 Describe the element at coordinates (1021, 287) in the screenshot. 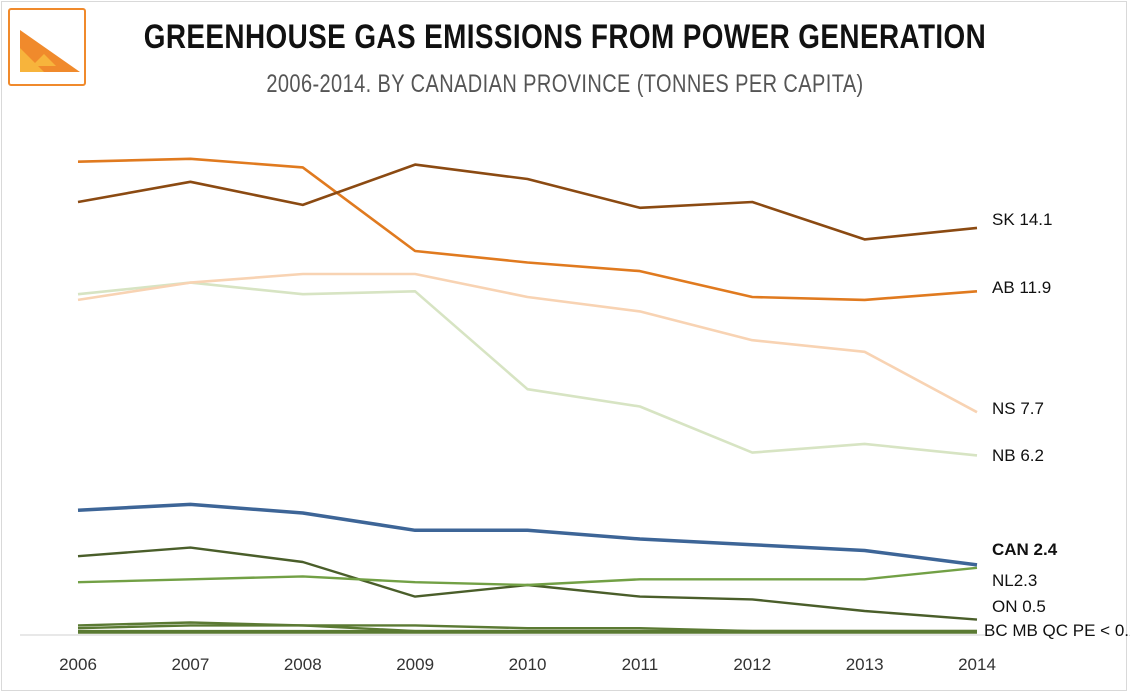

I see `series-label-ab: AB 11.9` at that location.